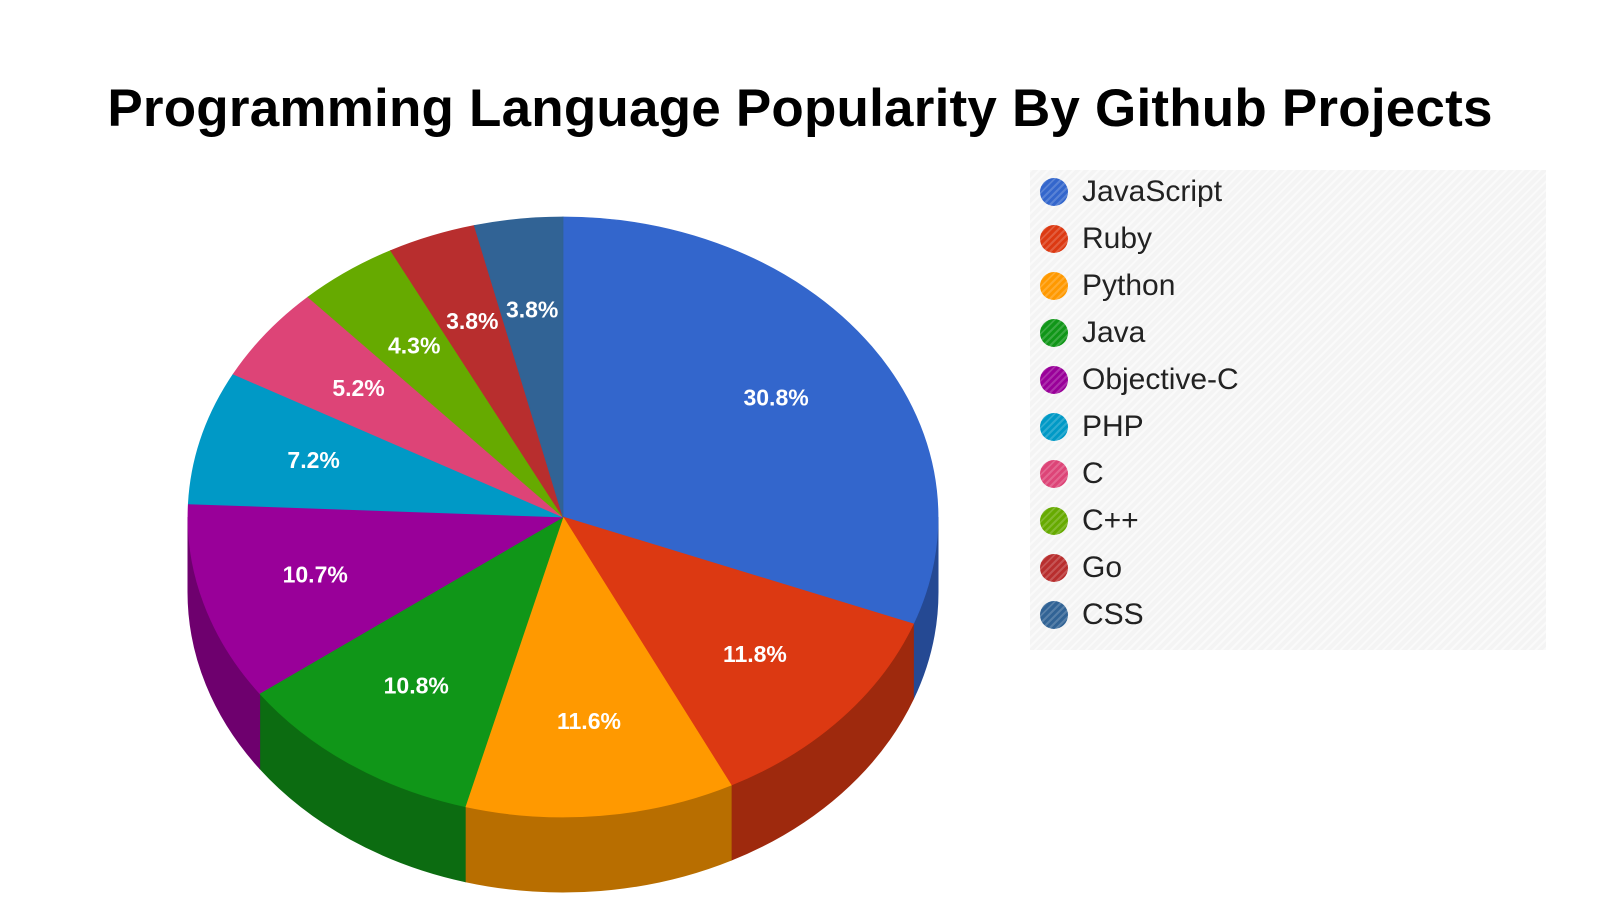 This screenshot has height=918, width=1600. I want to click on slice-label-ruby: 11.8%, so click(755, 654).